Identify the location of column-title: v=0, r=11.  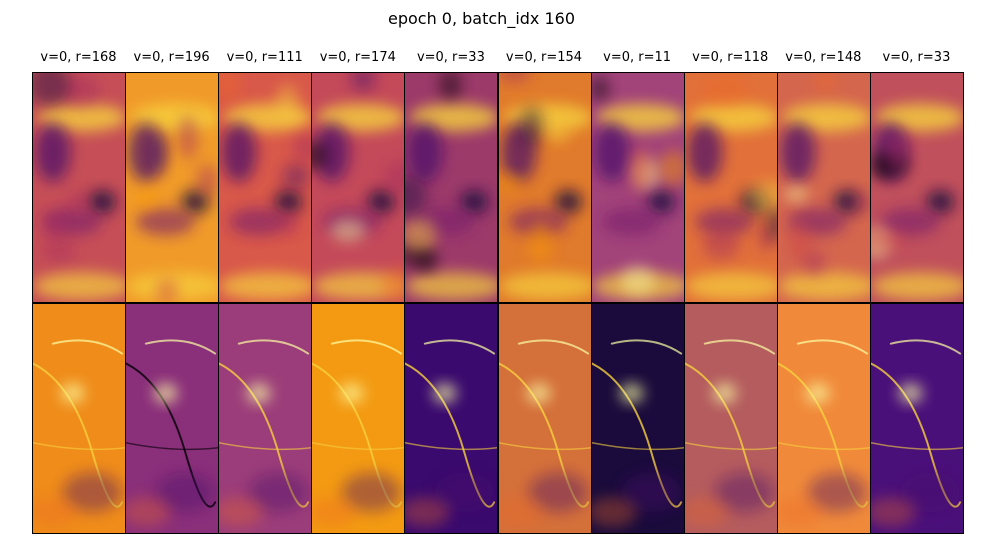
(637, 57).